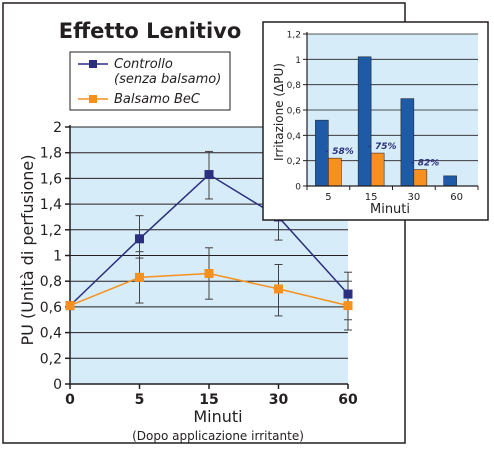  Describe the element at coordinates (57, 257) in the screenshot. I see `main-y-tick-label: 1` at that location.